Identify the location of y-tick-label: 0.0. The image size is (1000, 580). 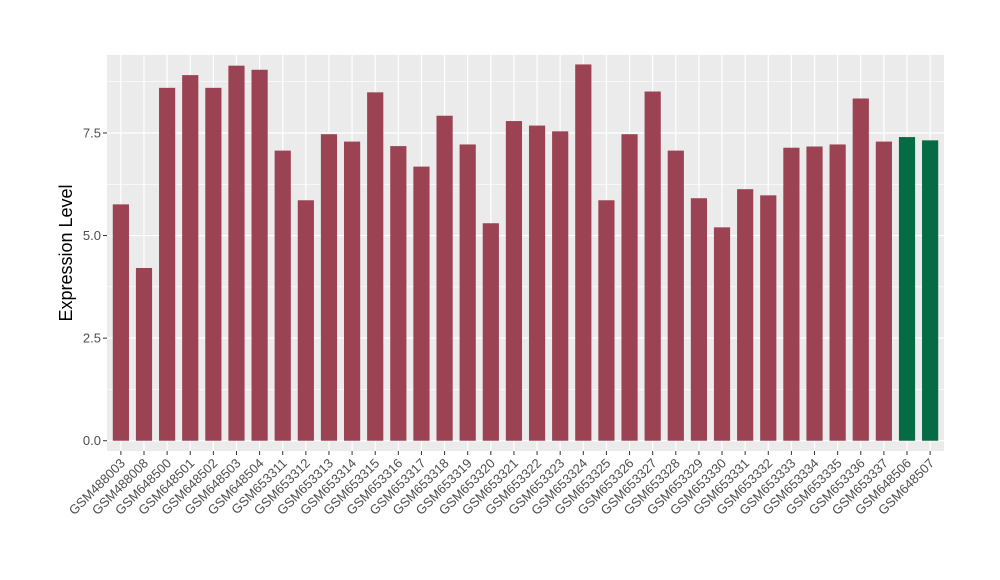
(92, 440).